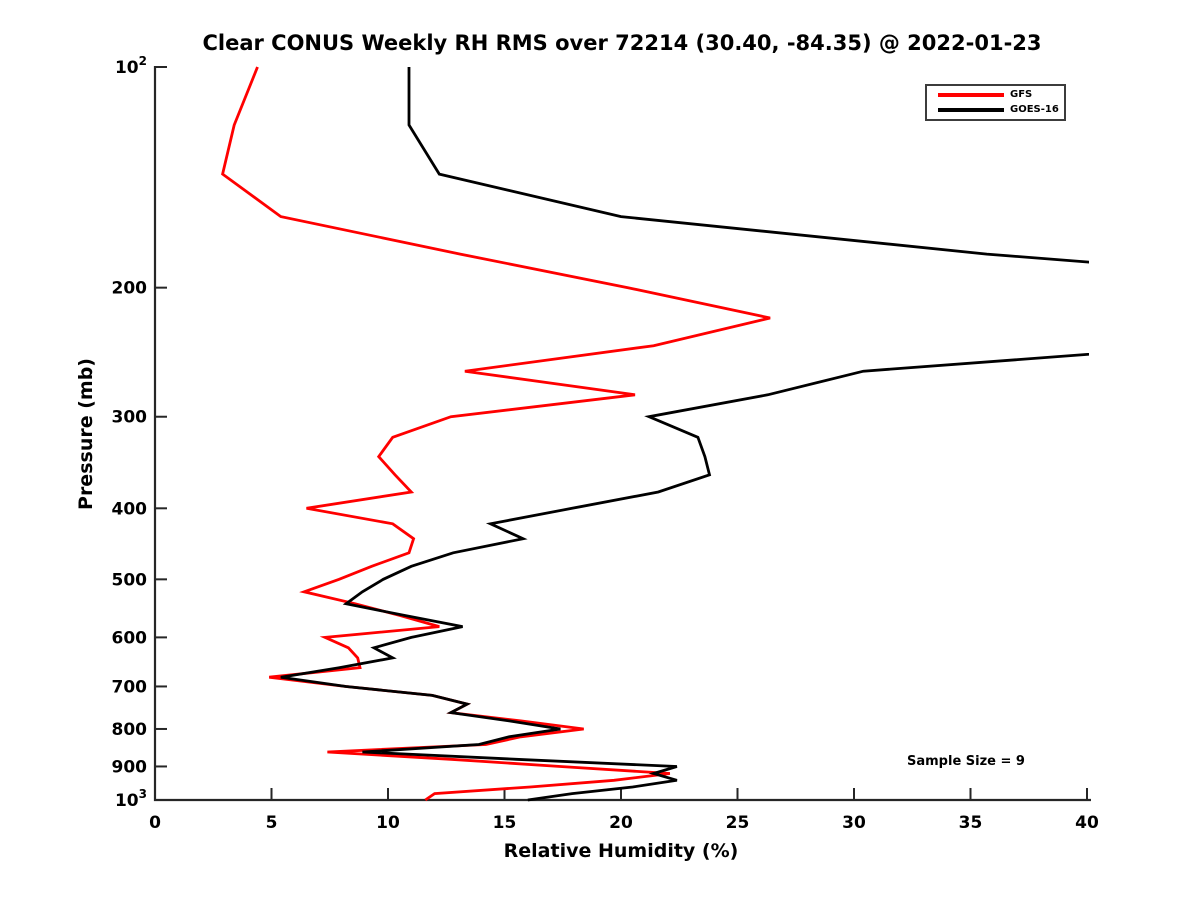 Image resolution: width=1200 pixels, height=900 pixels. Describe the element at coordinates (130, 509) in the screenshot. I see `y-tick-label: 400` at that location.